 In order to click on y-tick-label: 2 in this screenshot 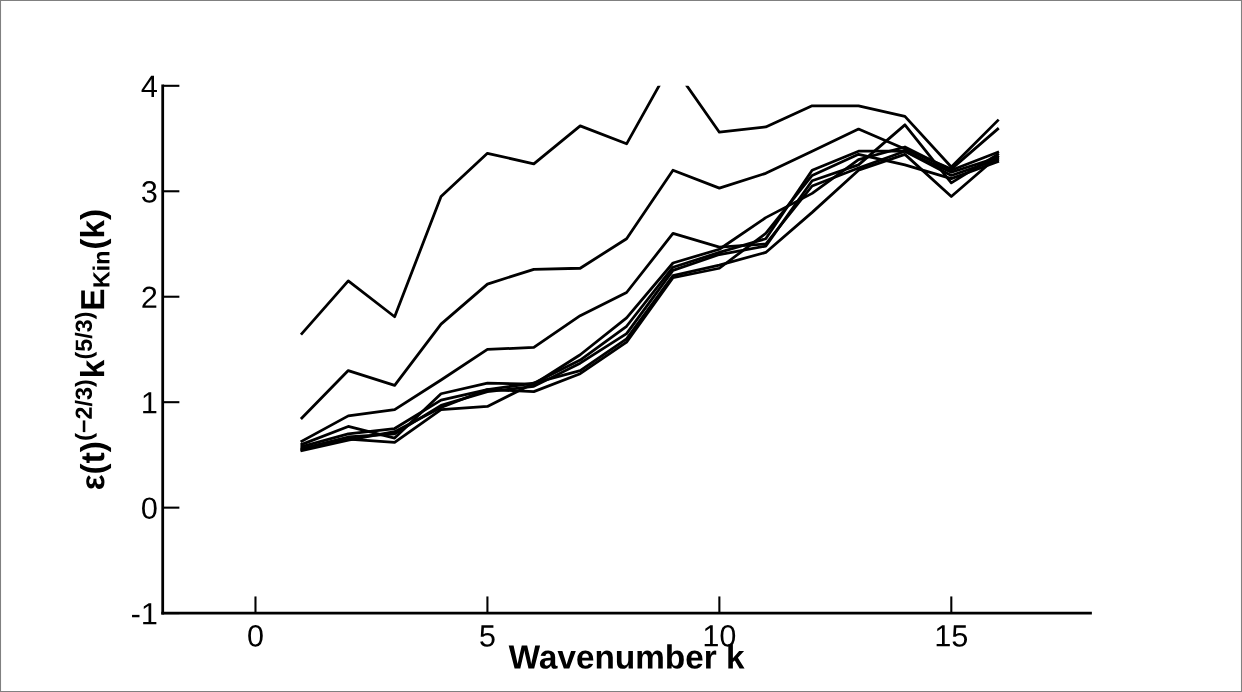, I will do `click(149, 297)`.